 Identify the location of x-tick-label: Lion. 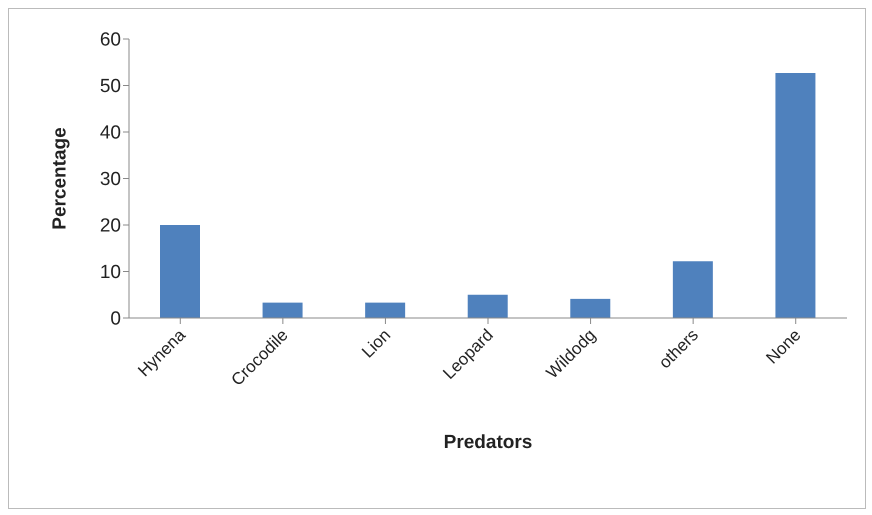
(376, 343).